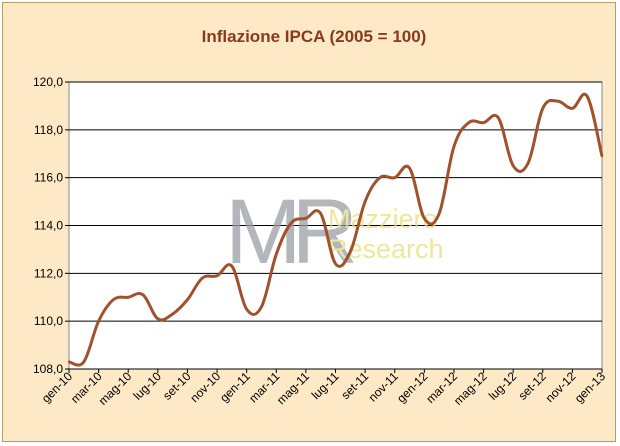 The height and width of the screenshot is (446, 620). Describe the element at coordinates (48, 321) in the screenshot. I see `y-tick-label: 110,0` at that location.